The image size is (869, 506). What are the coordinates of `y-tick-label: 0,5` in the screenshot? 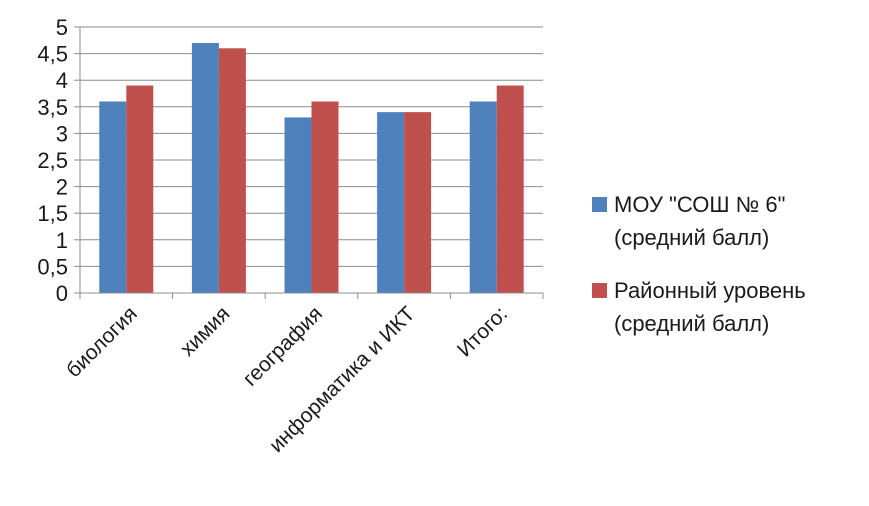 It's located at (52, 266).